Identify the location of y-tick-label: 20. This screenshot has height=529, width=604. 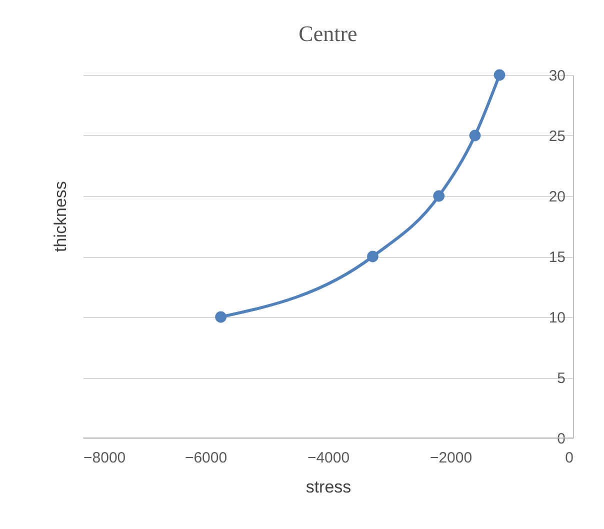
(557, 197).